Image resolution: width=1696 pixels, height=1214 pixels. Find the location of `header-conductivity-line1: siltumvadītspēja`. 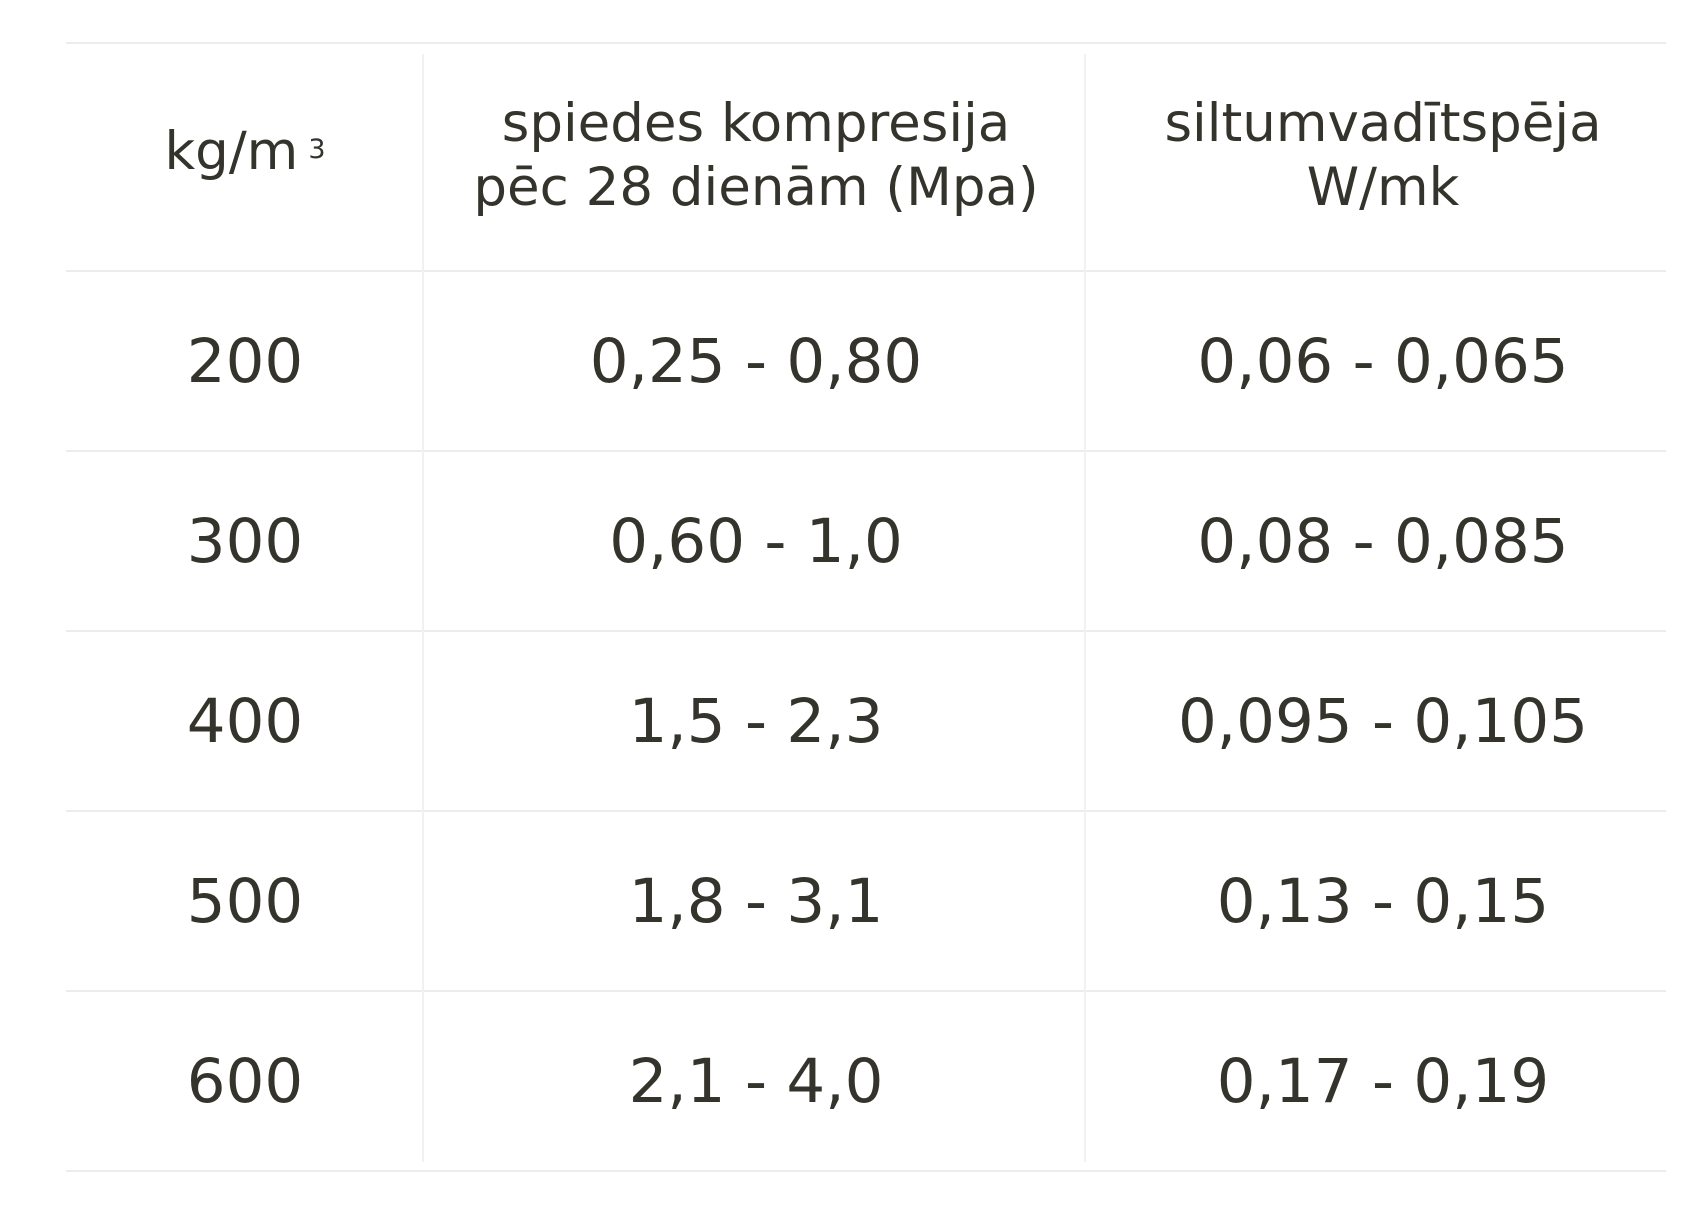

header-conductivity-line1: siltumvadītspēja is located at coordinates (1383, 123).